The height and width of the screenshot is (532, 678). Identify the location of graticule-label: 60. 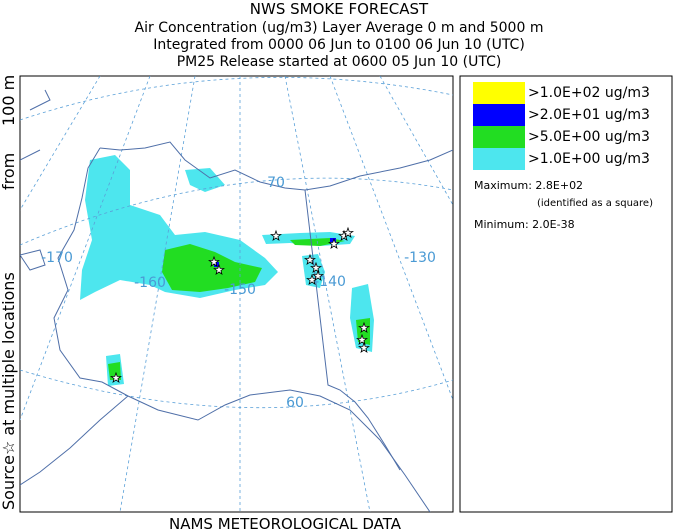
(295, 403).